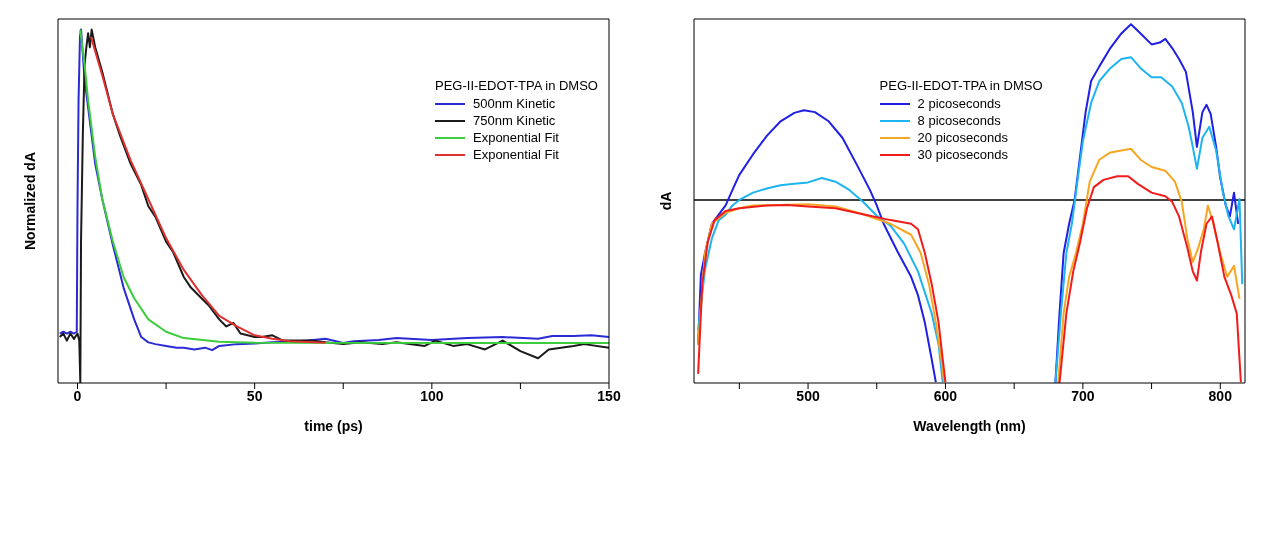 This screenshot has width=1277, height=543. Describe the element at coordinates (1220, 395) in the screenshot. I see `x-tick-label: 800` at that location.